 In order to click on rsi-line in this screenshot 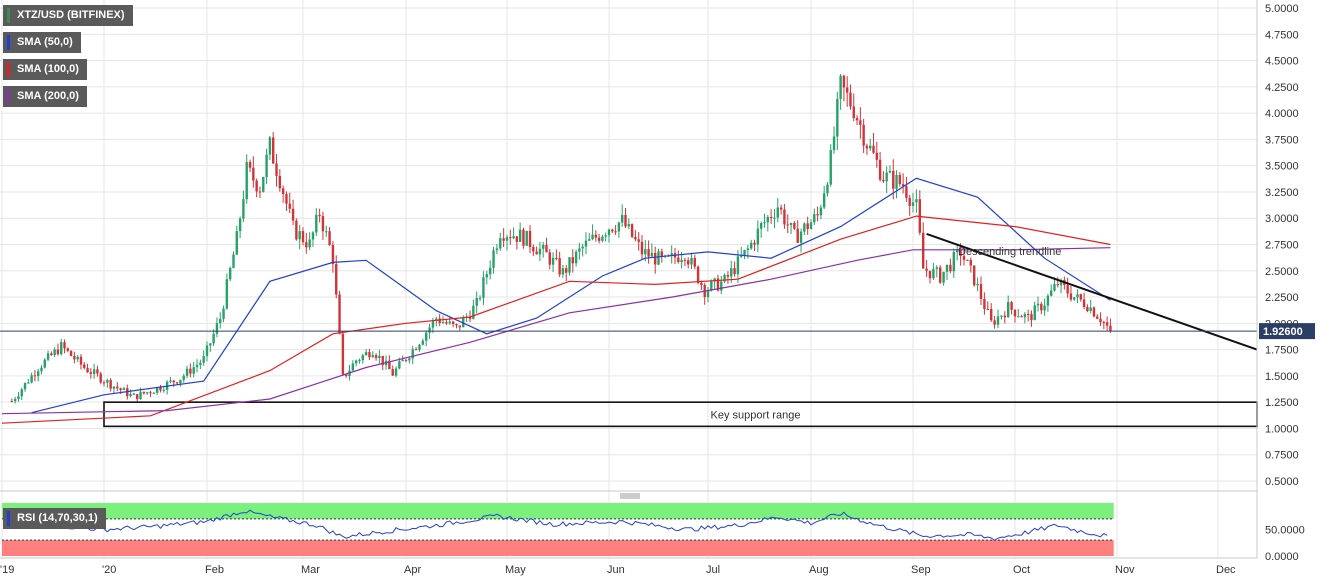, I will do `click(559, 525)`.